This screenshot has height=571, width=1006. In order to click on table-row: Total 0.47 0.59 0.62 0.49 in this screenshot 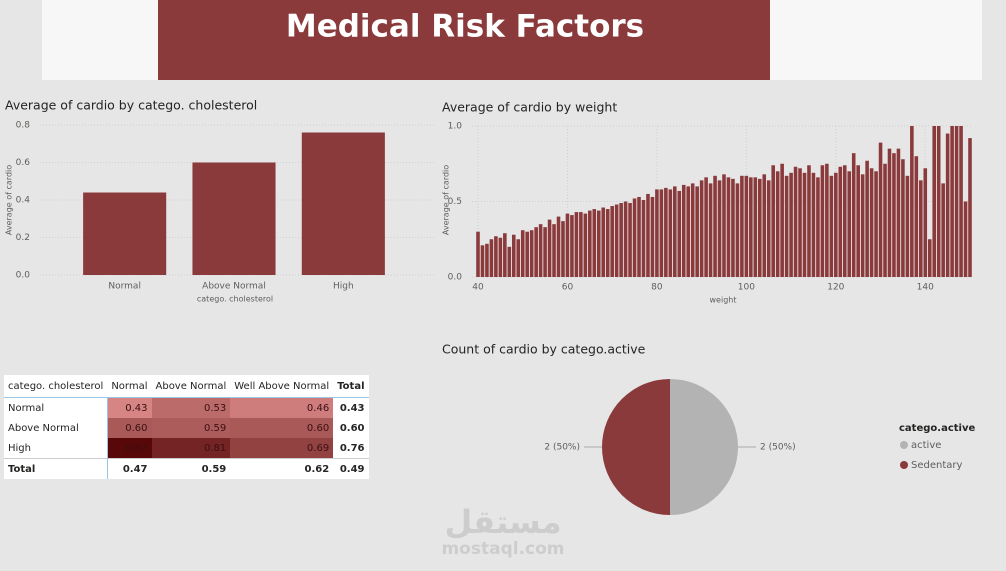, I will do `click(186, 468)`.